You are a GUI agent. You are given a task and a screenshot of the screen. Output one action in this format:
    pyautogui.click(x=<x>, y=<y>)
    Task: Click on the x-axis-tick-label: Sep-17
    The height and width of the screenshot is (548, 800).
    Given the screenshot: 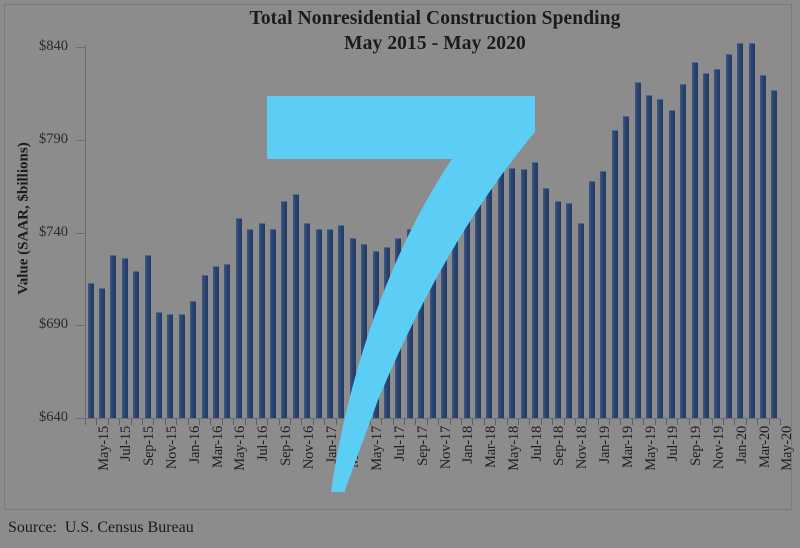 What is the action you would take?
    pyautogui.click(x=422, y=446)
    